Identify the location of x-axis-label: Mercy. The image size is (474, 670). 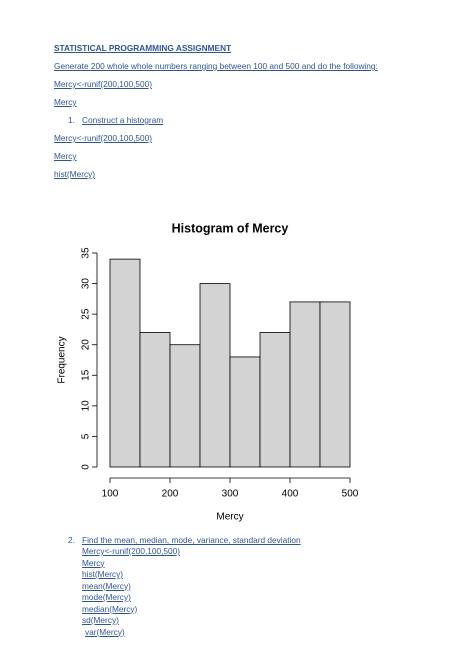
(229, 517).